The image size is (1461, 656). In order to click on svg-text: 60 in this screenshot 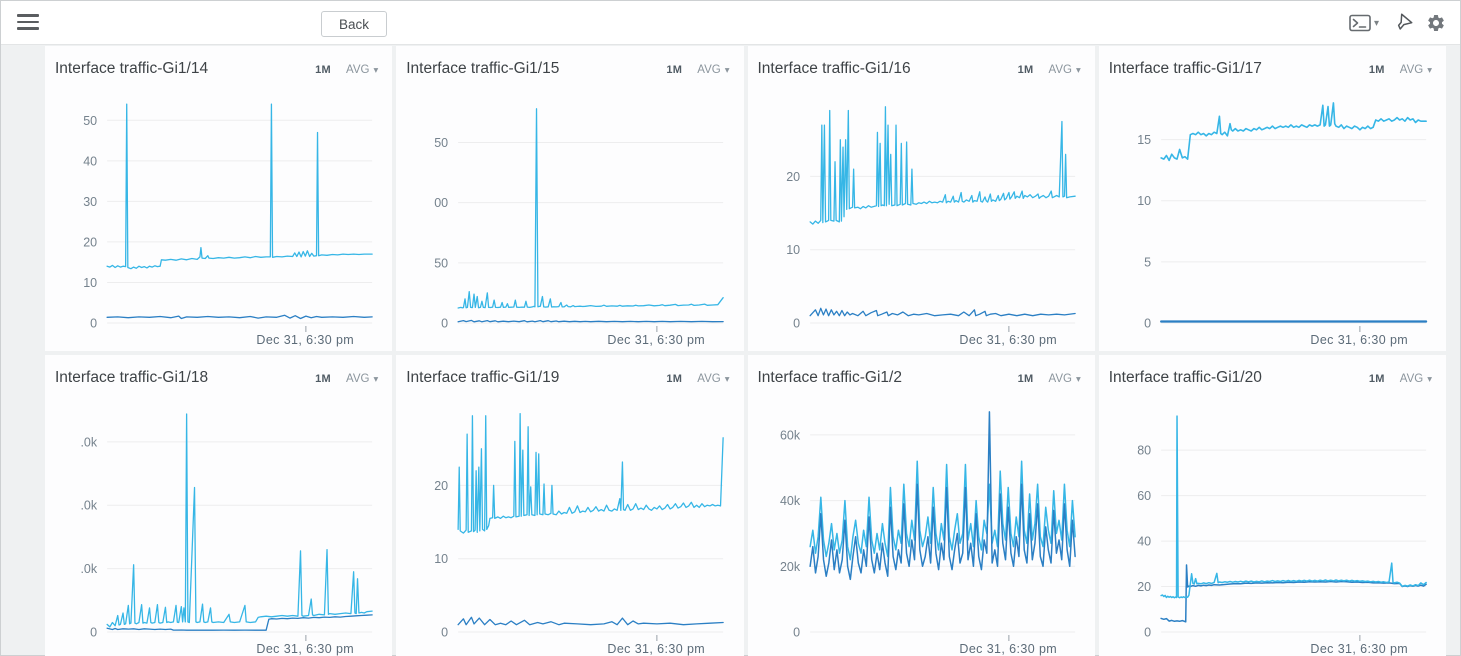, I will do `click(1144, 496)`.